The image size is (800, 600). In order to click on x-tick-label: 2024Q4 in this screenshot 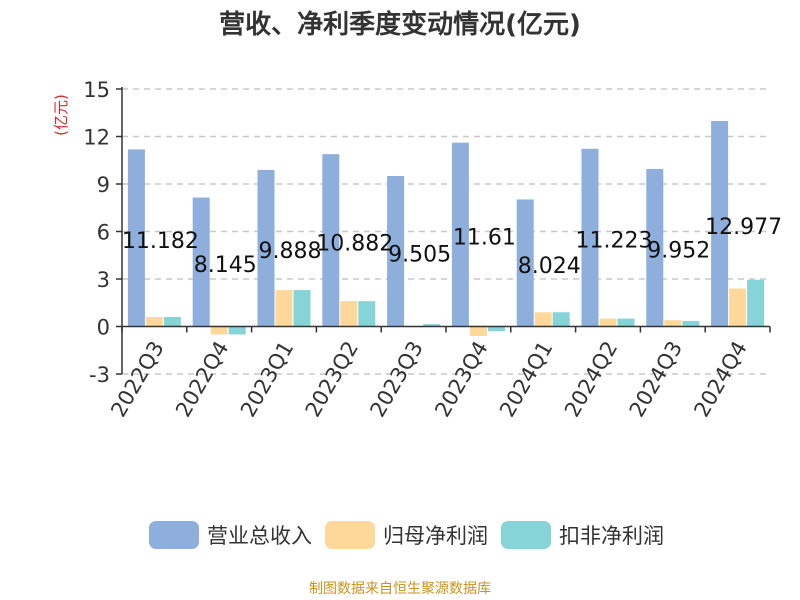, I will do `click(720, 379)`.